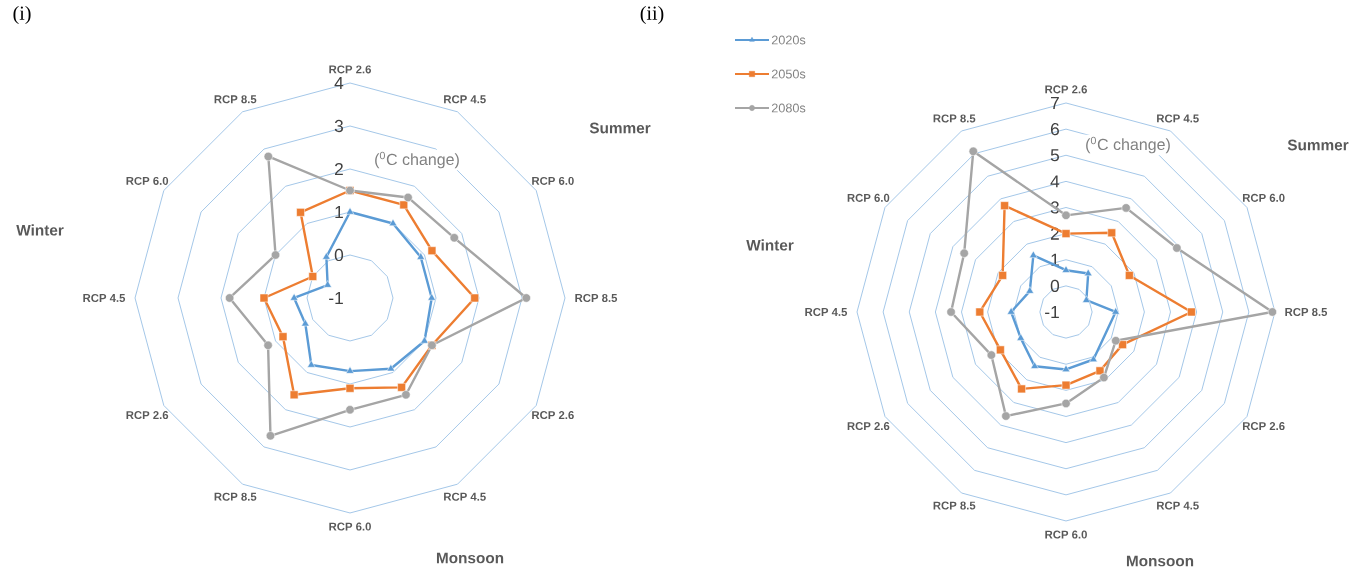 The image size is (1360, 571). What do you see at coordinates (788, 74) in the screenshot?
I see `legend-label: 2050s` at bounding box center [788, 74].